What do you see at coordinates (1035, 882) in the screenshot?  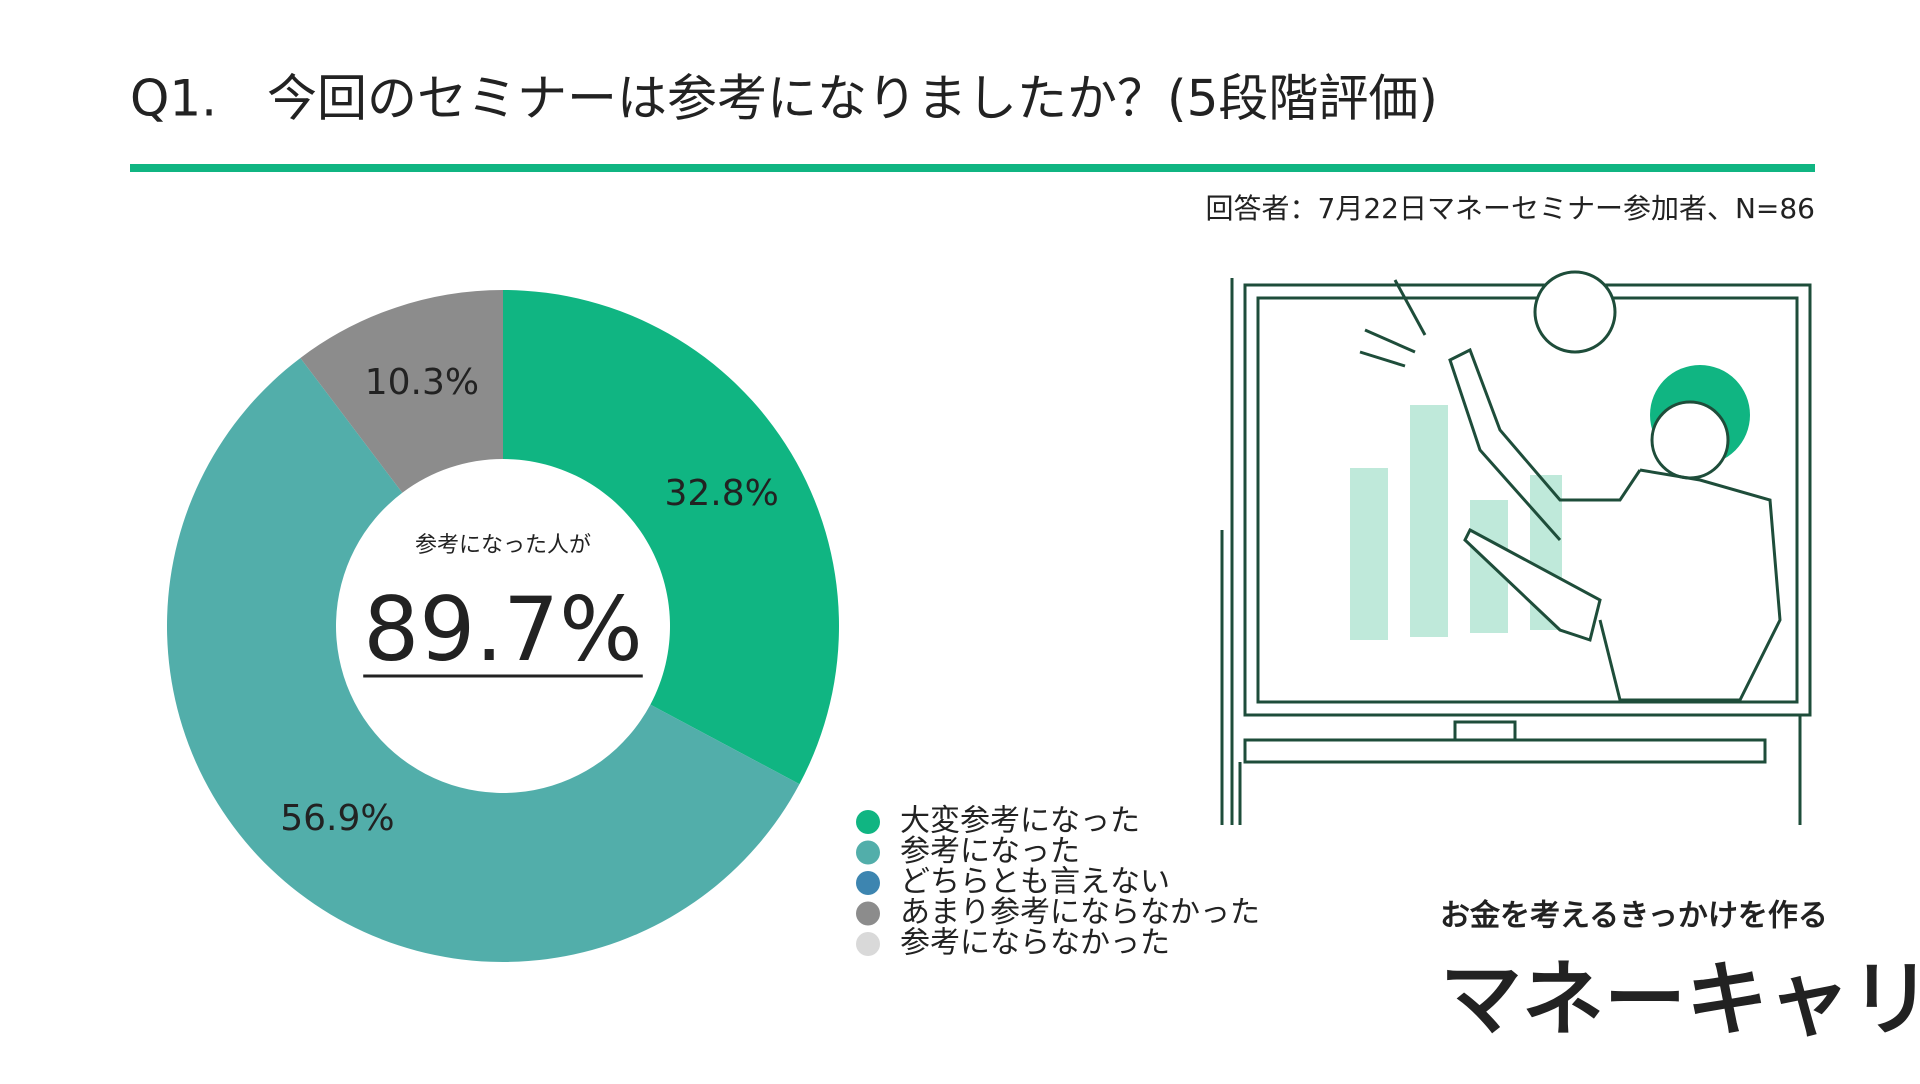 I see `legend-label: どちらとも言えない` at bounding box center [1035, 882].